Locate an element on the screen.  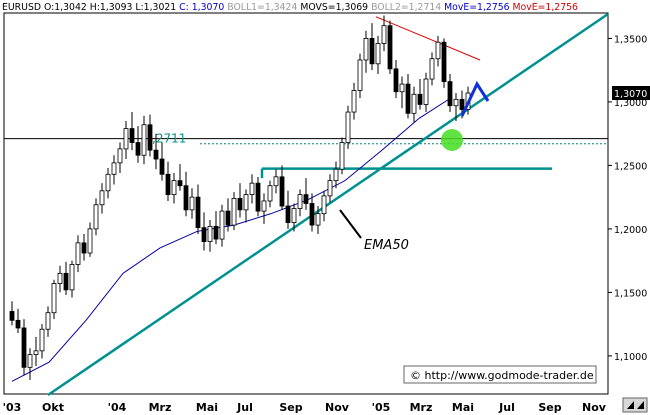
resistance-line is located at coordinates (428, 38).